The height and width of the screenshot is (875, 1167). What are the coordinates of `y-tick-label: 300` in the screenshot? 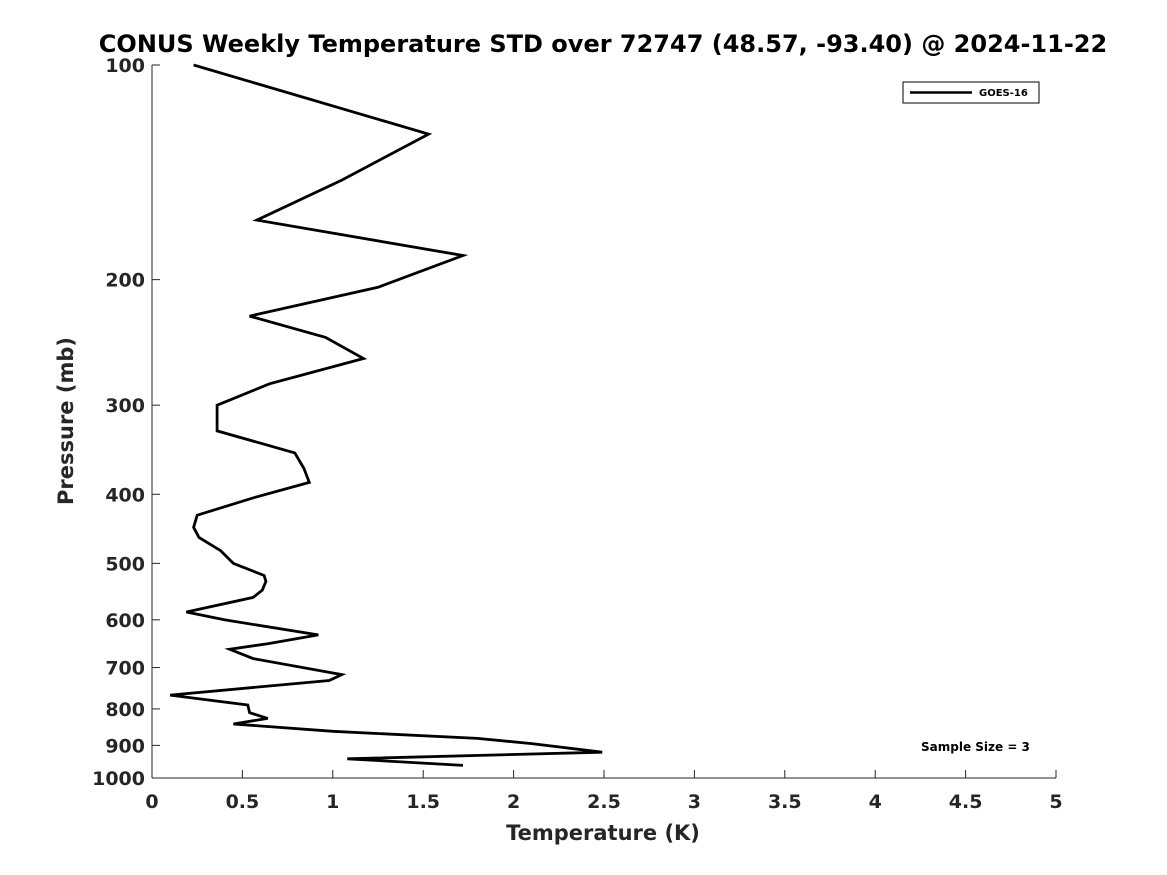 It's located at (125, 406).